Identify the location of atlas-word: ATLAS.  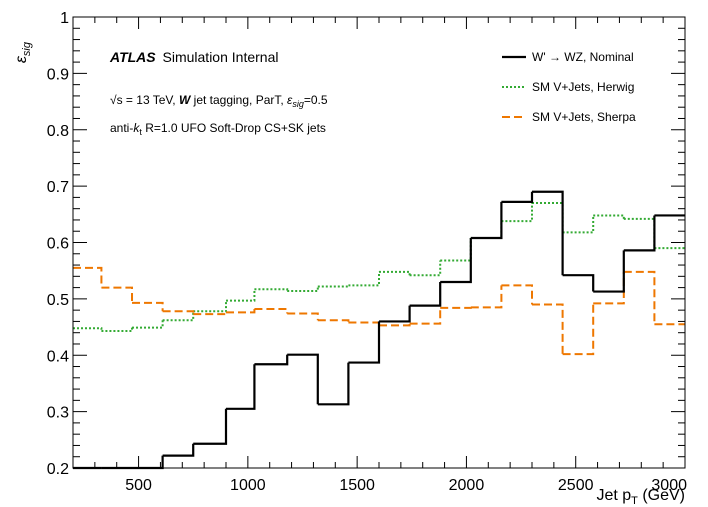
(132, 57).